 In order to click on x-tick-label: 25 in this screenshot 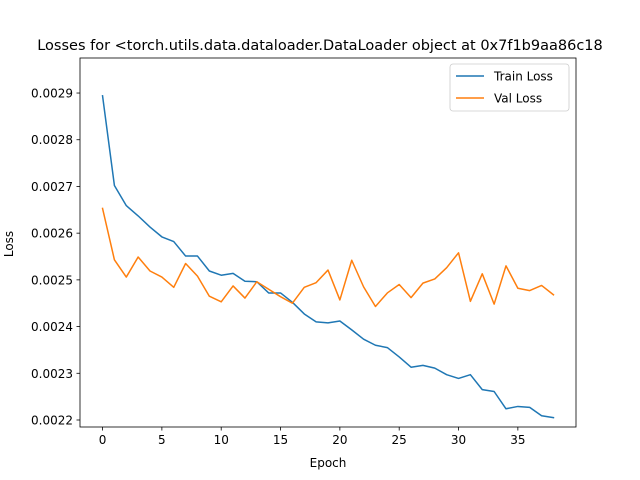, I will do `click(399, 440)`.